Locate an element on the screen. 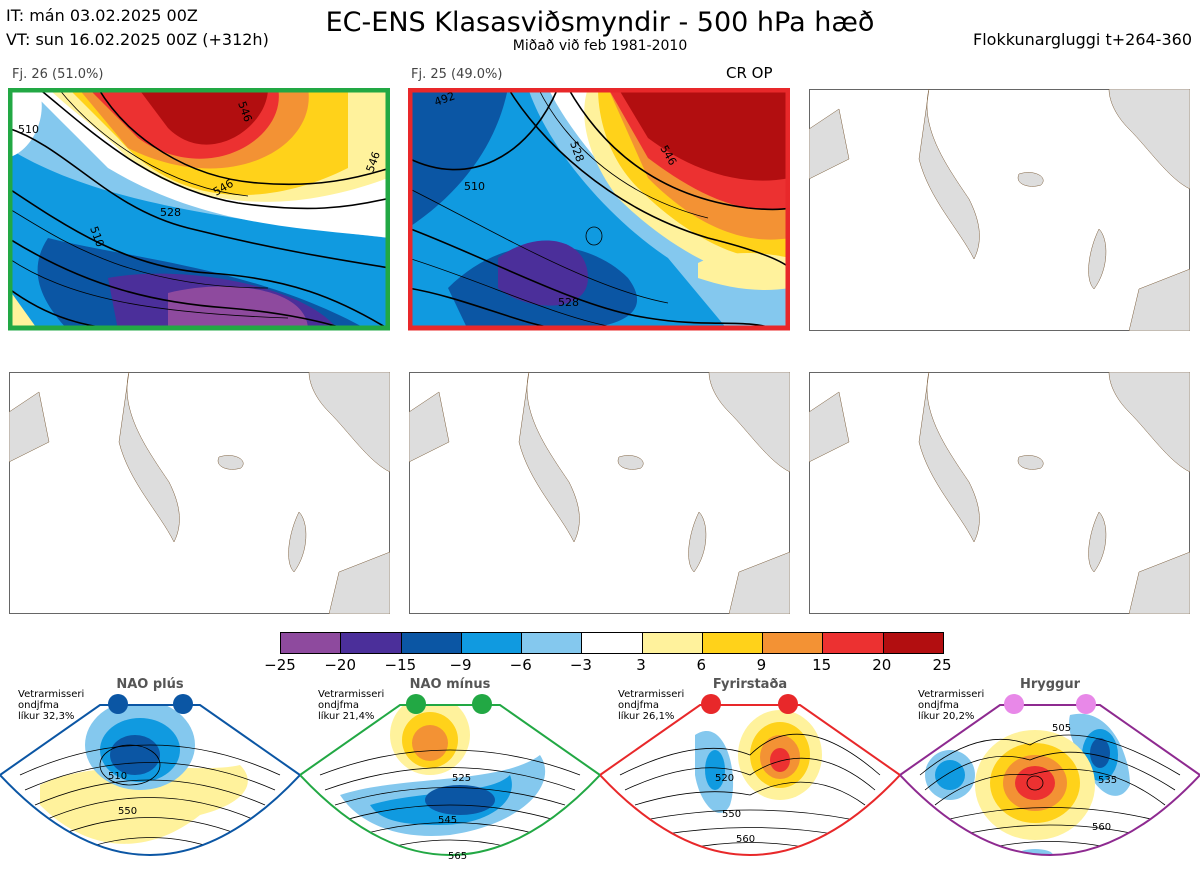  colorbar is located at coordinates (612, 643).